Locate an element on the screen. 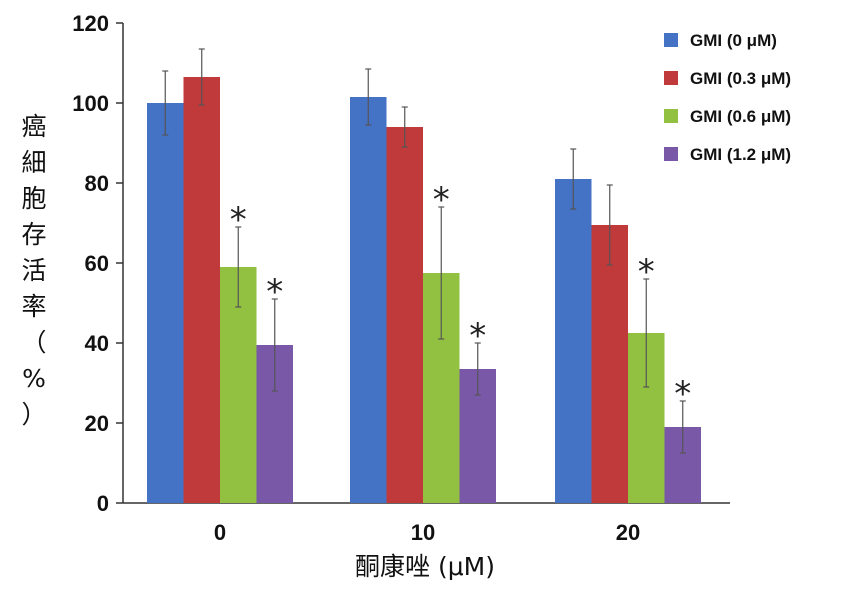 This screenshot has height=593, width=845. legend-label: GMI (0 μM) is located at coordinates (733, 40).